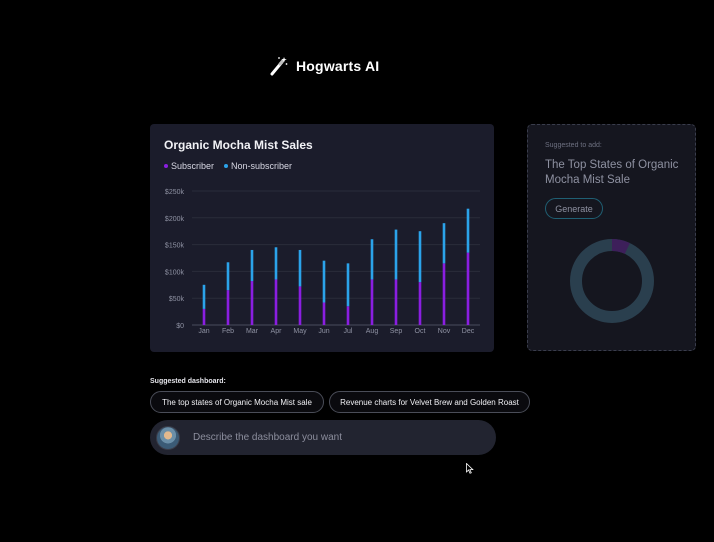  What do you see at coordinates (175, 219) in the screenshot?
I see `y-tick-label: $200k` at bounding box center [175, 219].